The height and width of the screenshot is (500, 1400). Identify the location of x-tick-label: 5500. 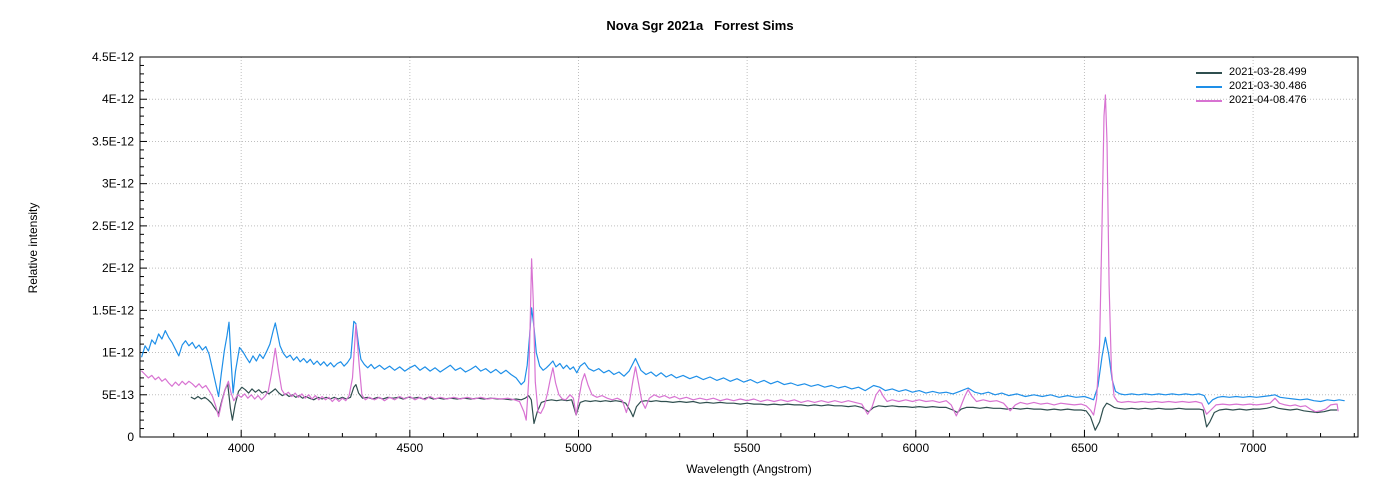
(747, 448).